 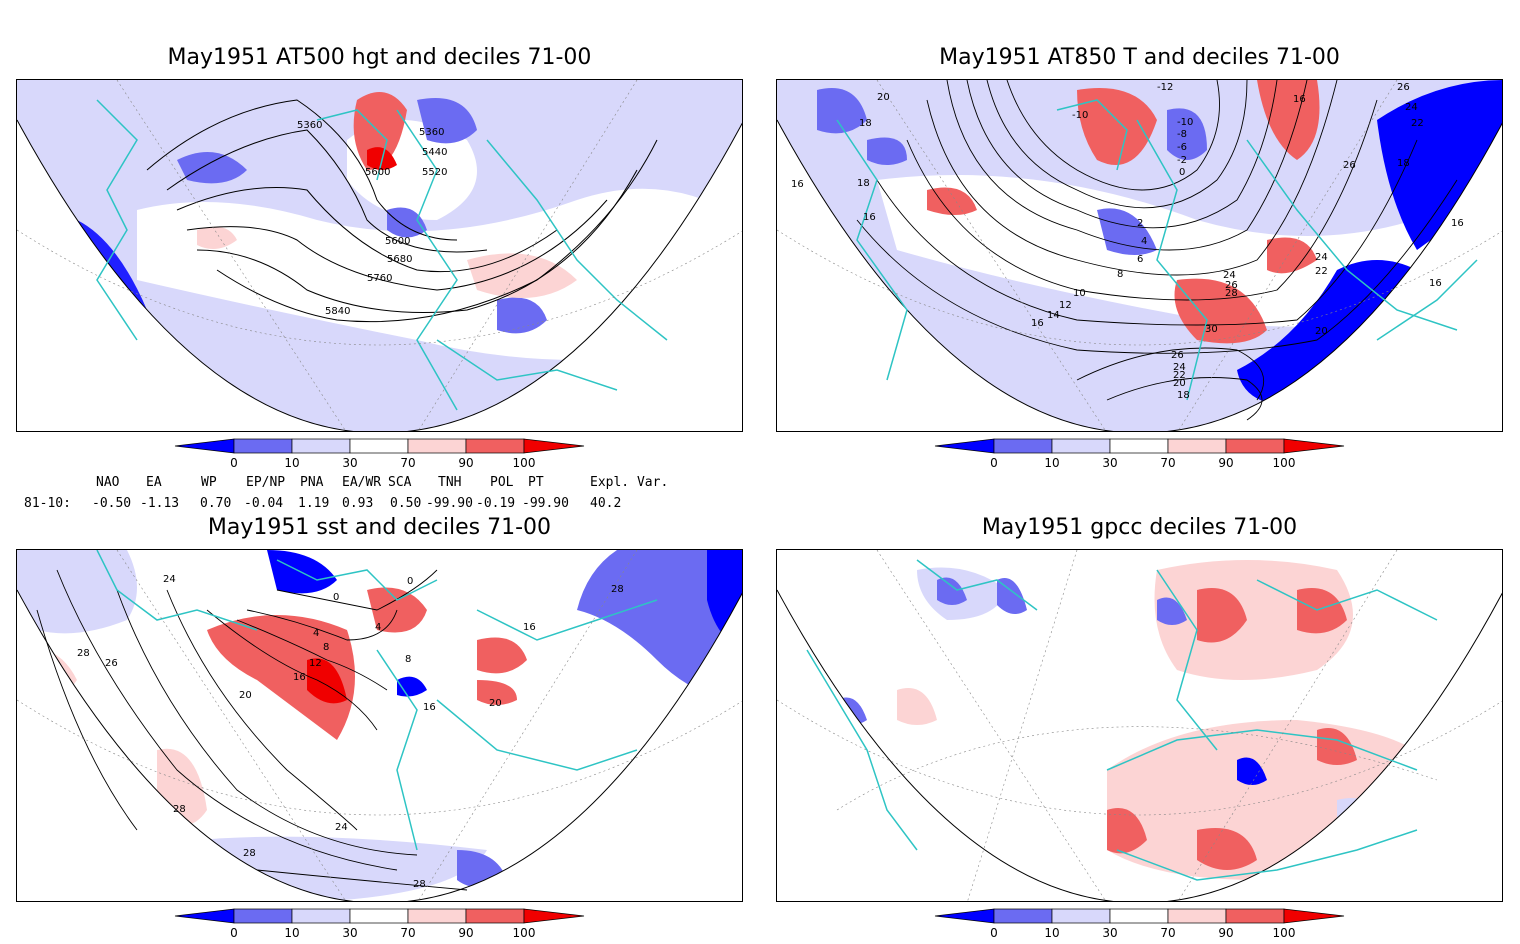 What do you see at coordinates (379, 57) in the screenshot?
I see `panel-title-hgt: May1951 AT500 hgt and deciles 71-00` at bounding box center [379, 57].